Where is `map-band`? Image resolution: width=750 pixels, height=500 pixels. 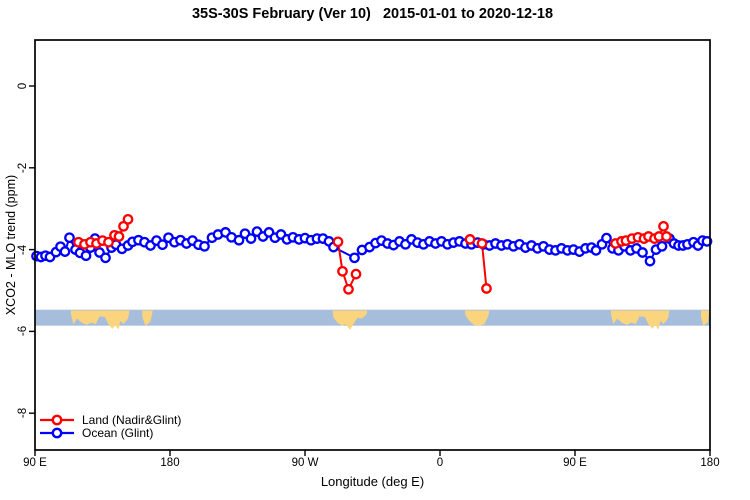 map-band is located at coordinates (372, 319).